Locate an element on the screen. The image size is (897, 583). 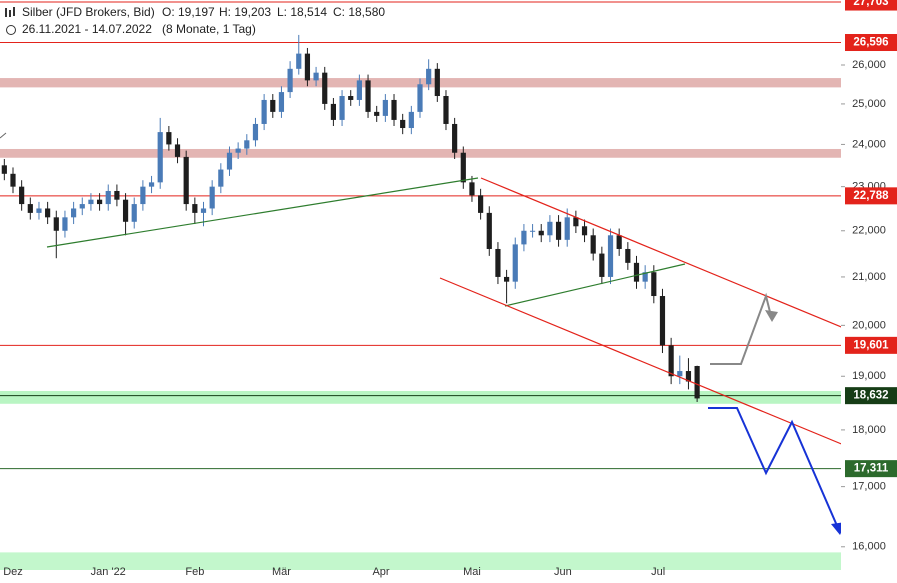
period: (8 Monate, 1 Tag) is located at coordinates (209, 29).